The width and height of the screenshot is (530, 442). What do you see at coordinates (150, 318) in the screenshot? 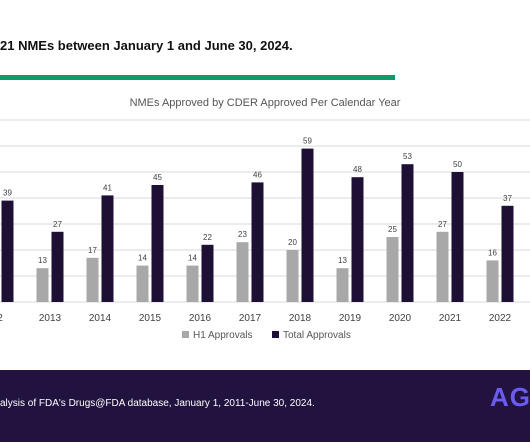
I see `x-tick-label: 2015` at bounding box center [150, 318].